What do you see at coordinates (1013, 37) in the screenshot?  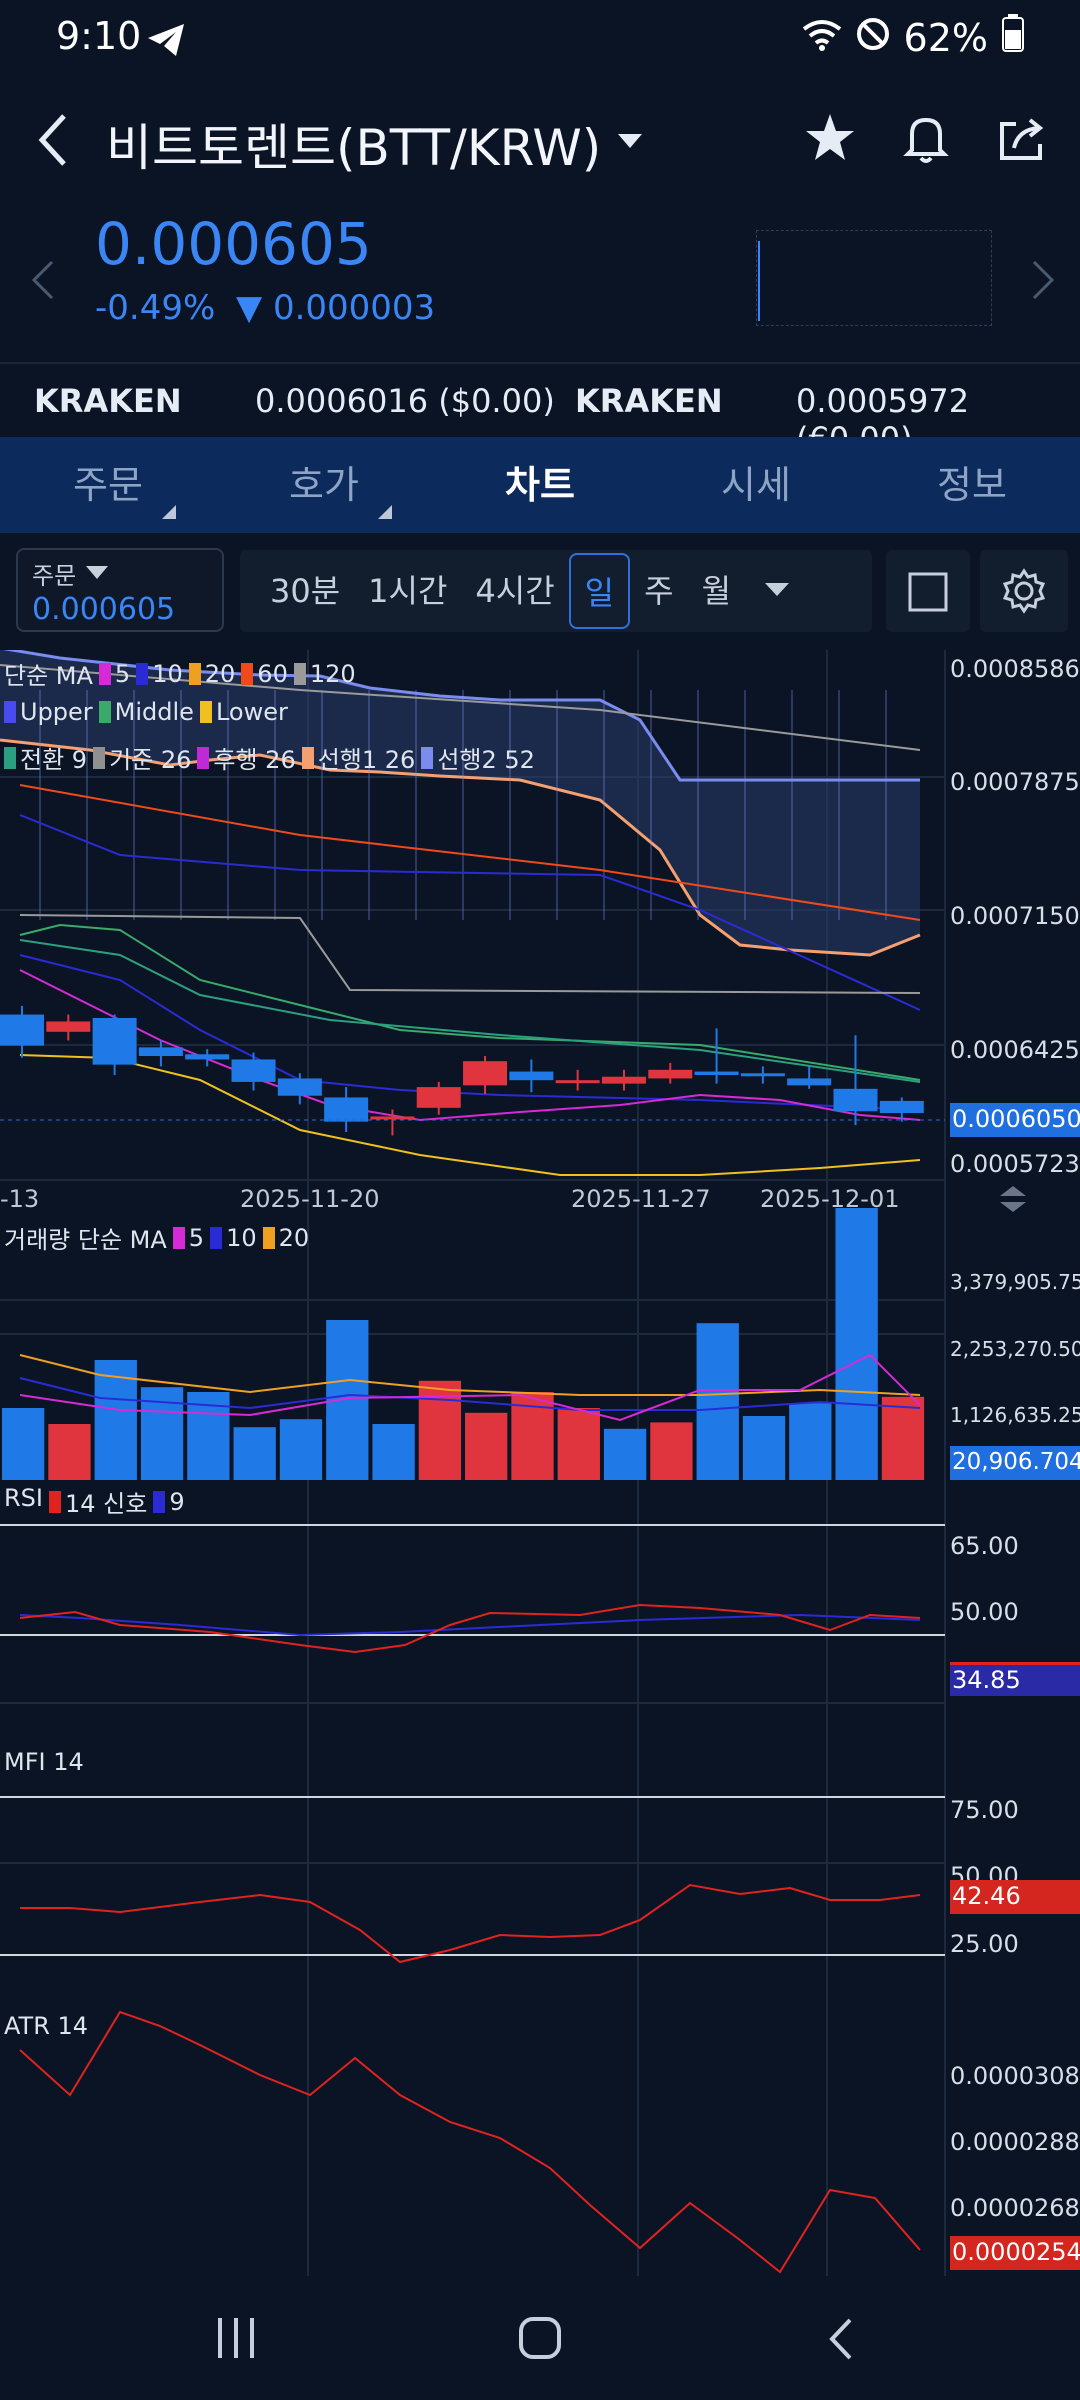 I see `battery-icon` at bounding box center [1013, 37].